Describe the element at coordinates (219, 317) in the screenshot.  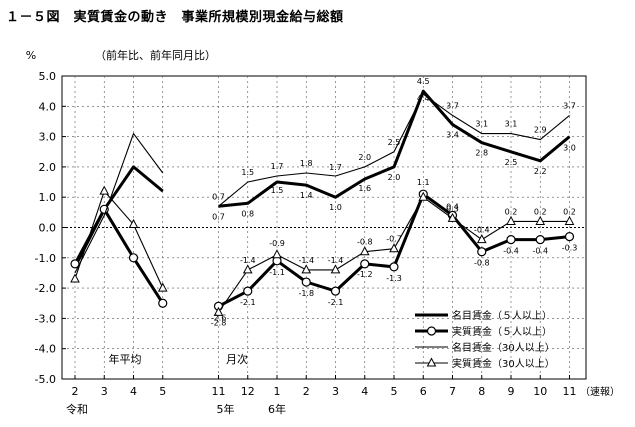
I see `data-label: -2.6` at that location.